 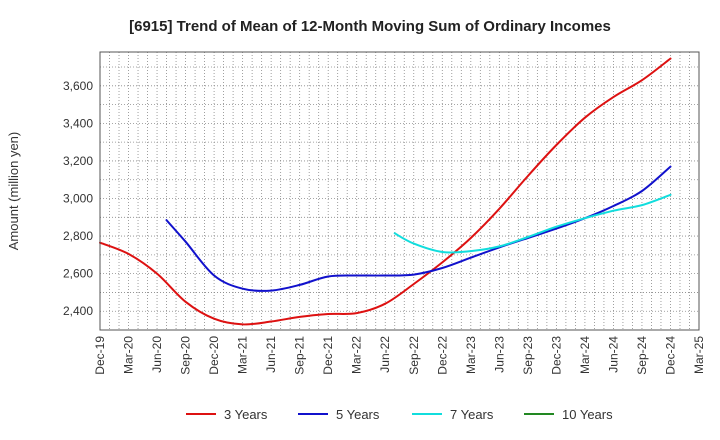 What do you see at coordinates (157, 354) in the screenshot?
I see `x-tick-label: Jun-20` at bounding box center [157, 354].